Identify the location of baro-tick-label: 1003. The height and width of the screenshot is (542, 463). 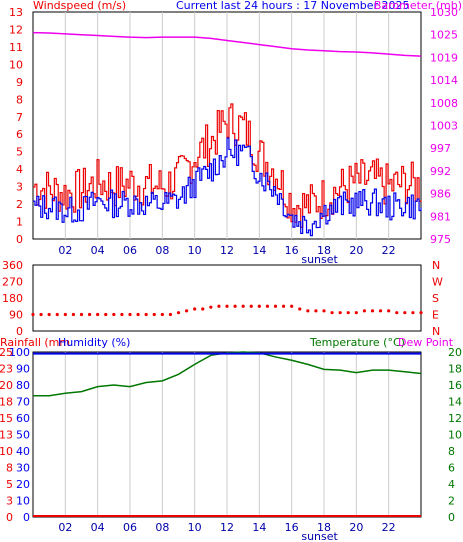
(444, 126).